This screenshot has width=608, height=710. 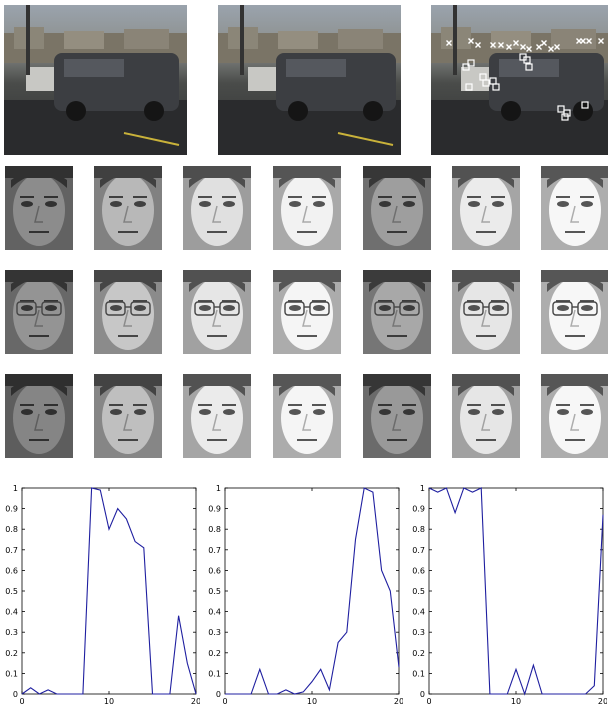 I want to click on feature-markers, so click(x=525, y=79).